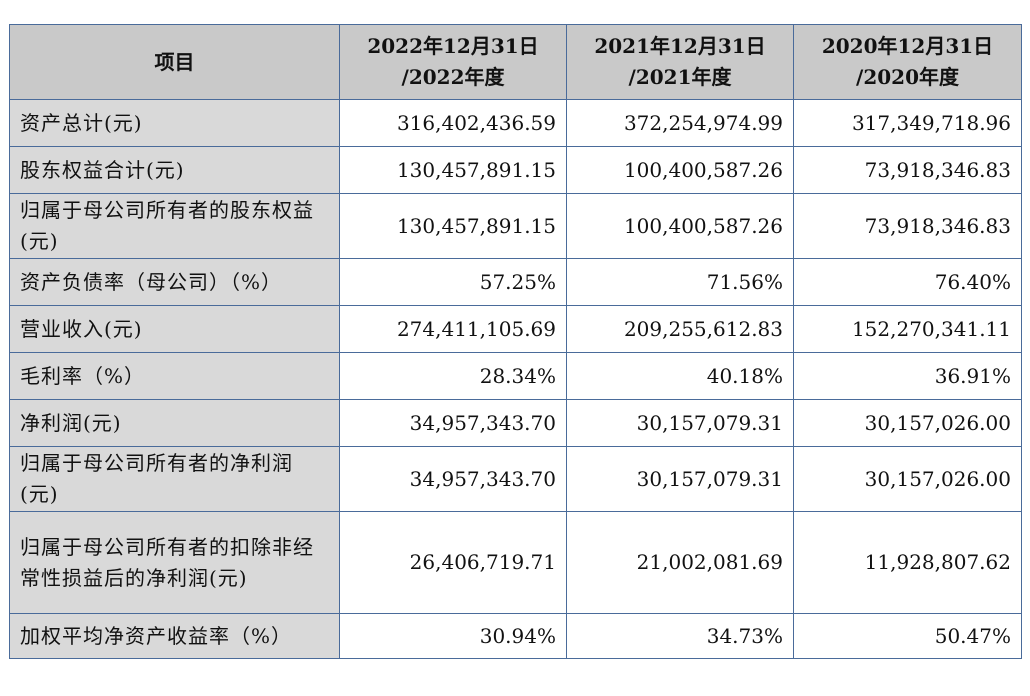  Describe the element at coordinates (174, 479) in the screenshot. I see `row-label: 归属于母公司所有者的净利润(元)` at that location.